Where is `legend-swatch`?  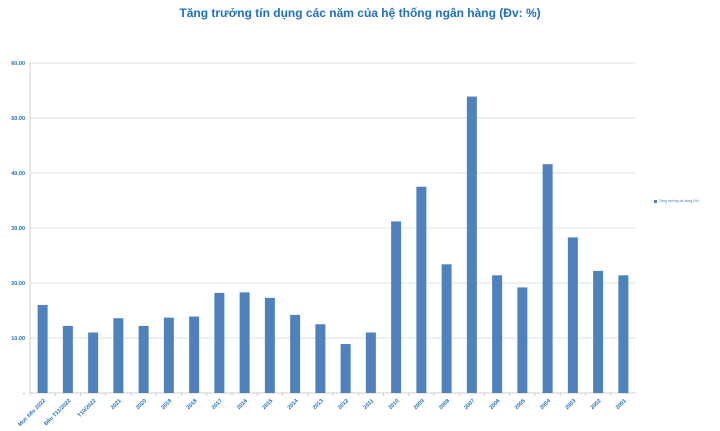
legend-swatch is located at coordinates (655, 201).